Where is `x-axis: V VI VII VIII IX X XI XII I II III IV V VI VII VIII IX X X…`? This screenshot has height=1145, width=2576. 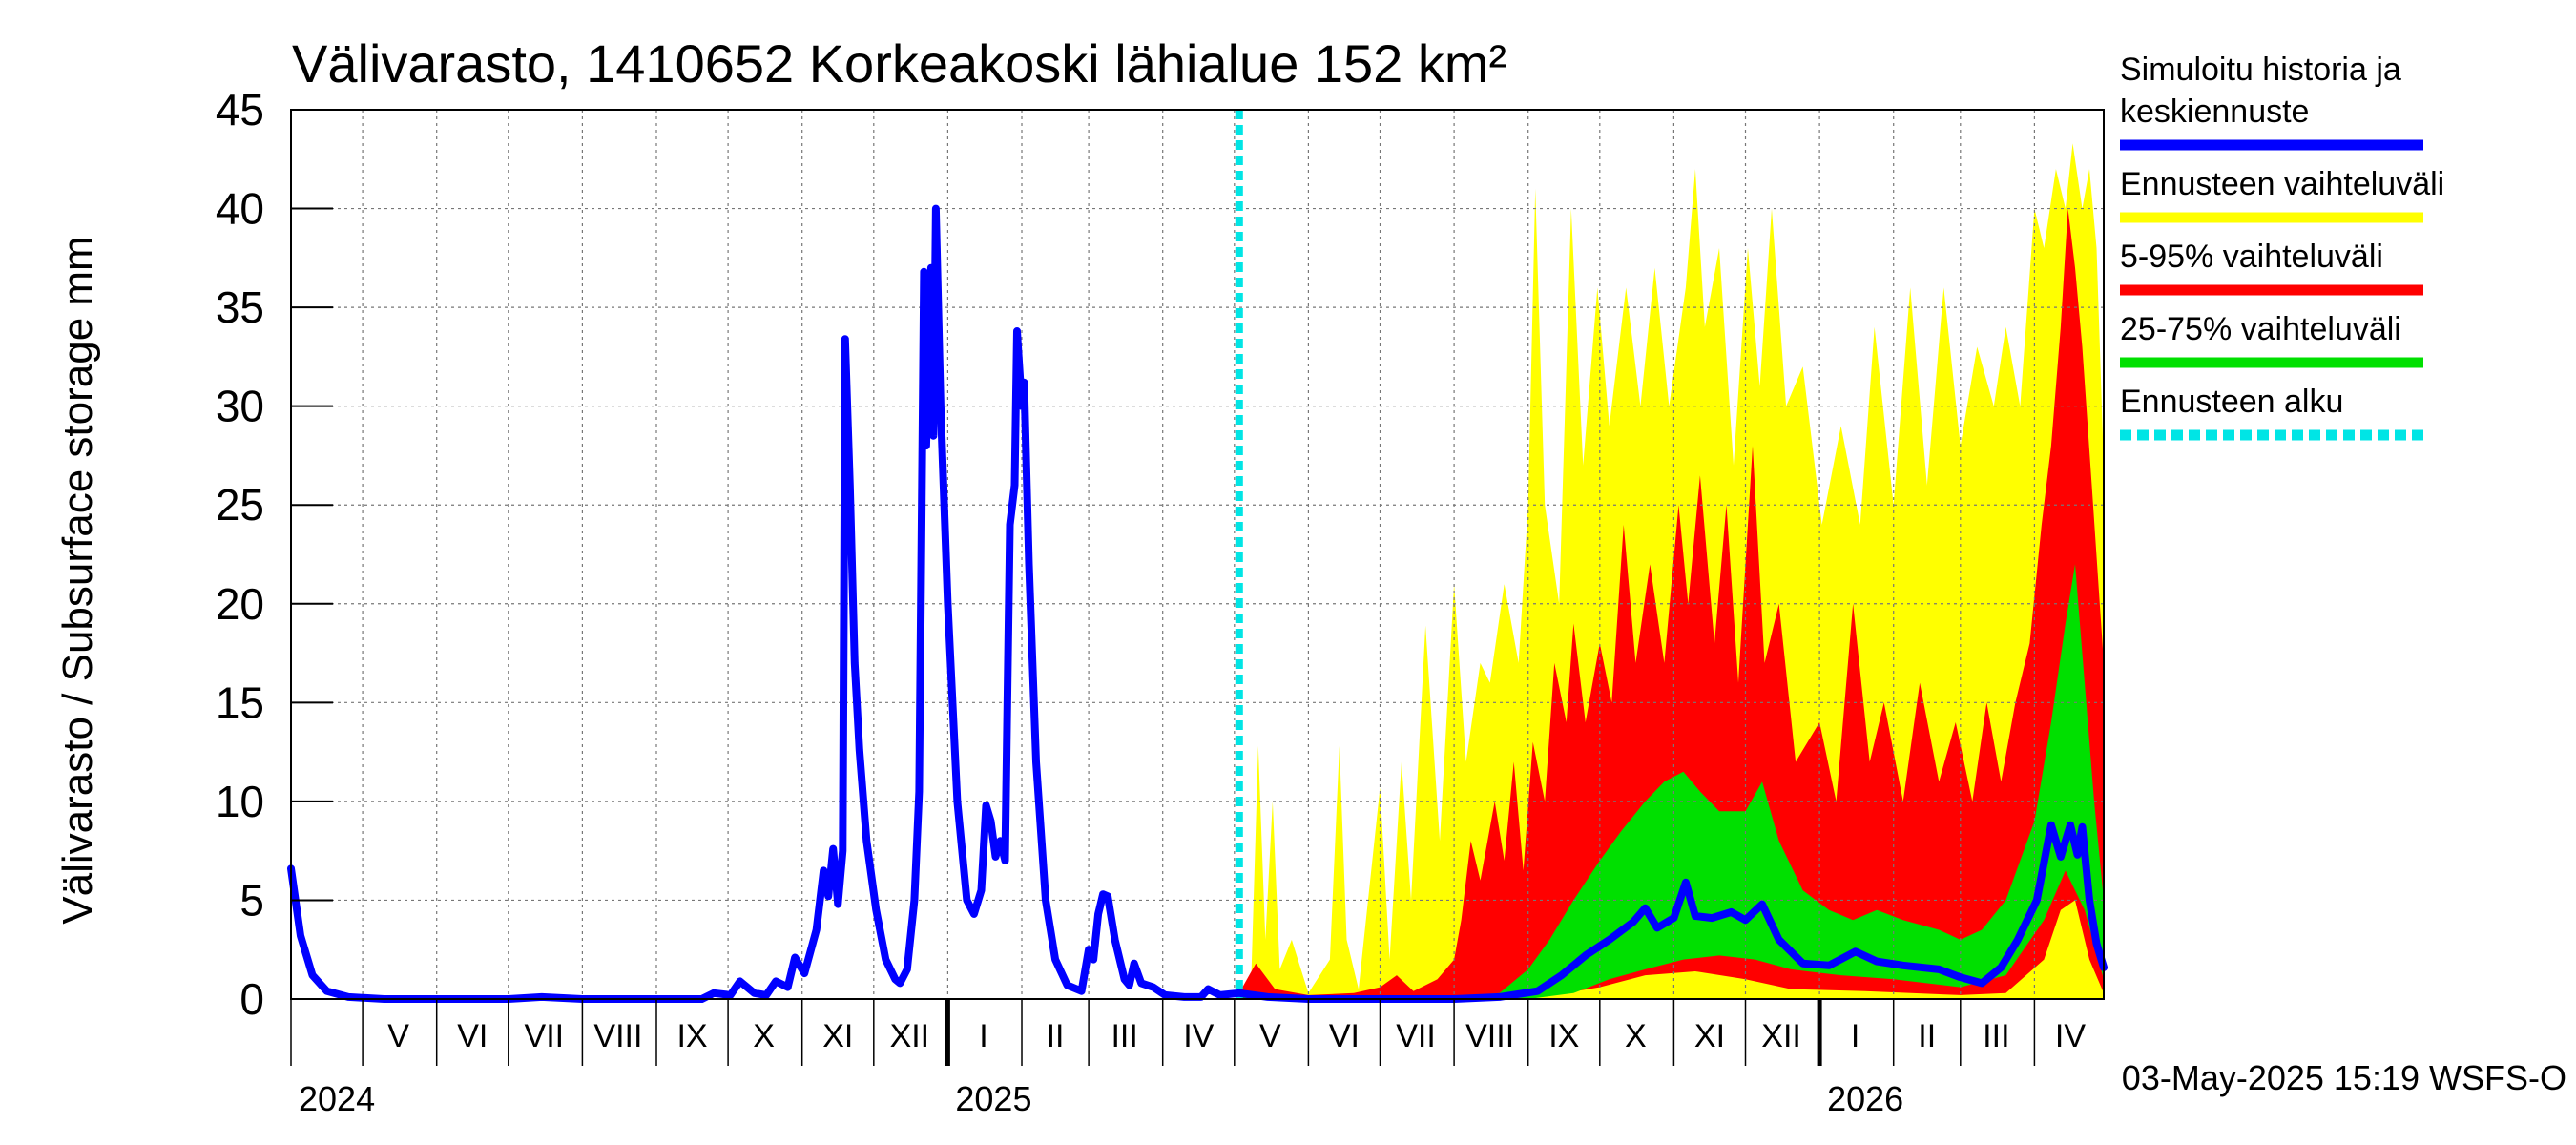
x-axis: V VI VII VIII IX X XI XII I II III IV V VI VII VIII IX X X… is located at coordinates (1188, 1058).